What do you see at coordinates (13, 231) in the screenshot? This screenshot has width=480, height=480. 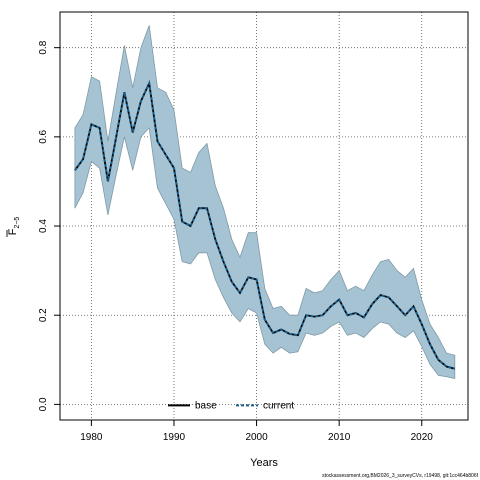 I see `y-axis-title-main: F` at bounding box center [13, 231].